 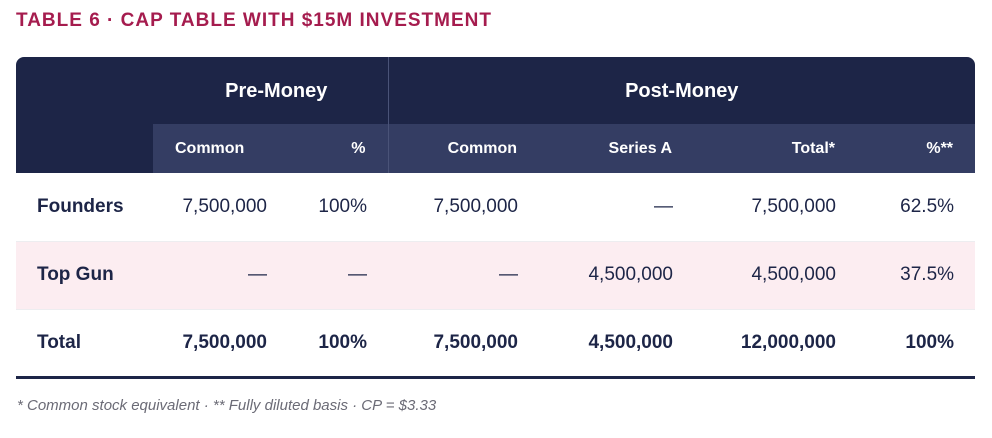 What do you see at coordinates (254, 20) in the screenshot?
I see `table-title: TABLE 6 · CAP TABLE WITH $15M INVESTMENT` at bounding box center [254, 20].